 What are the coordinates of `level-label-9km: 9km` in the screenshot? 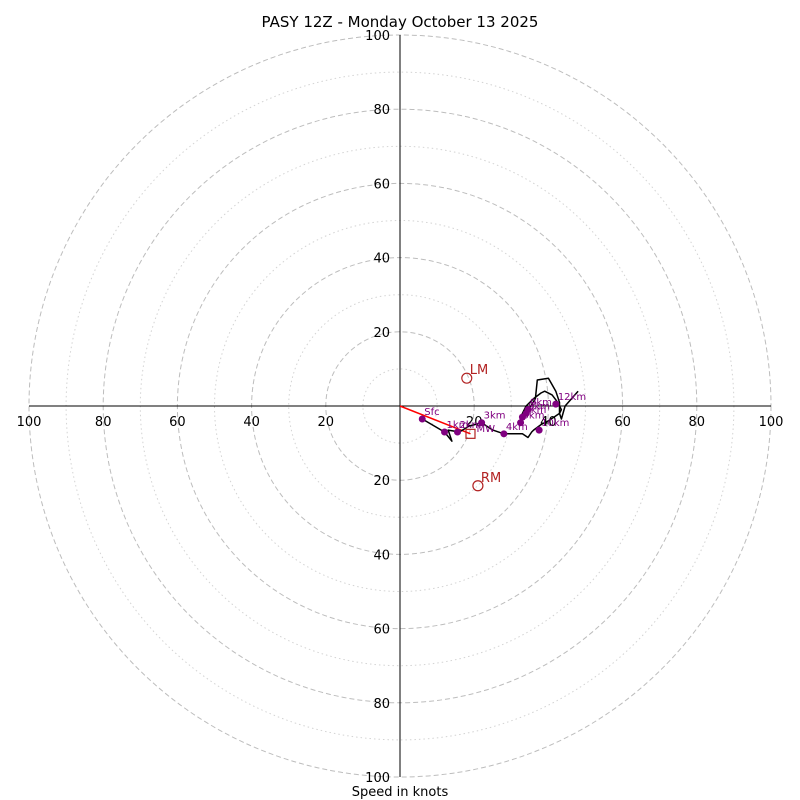 It's located at (541, 403).